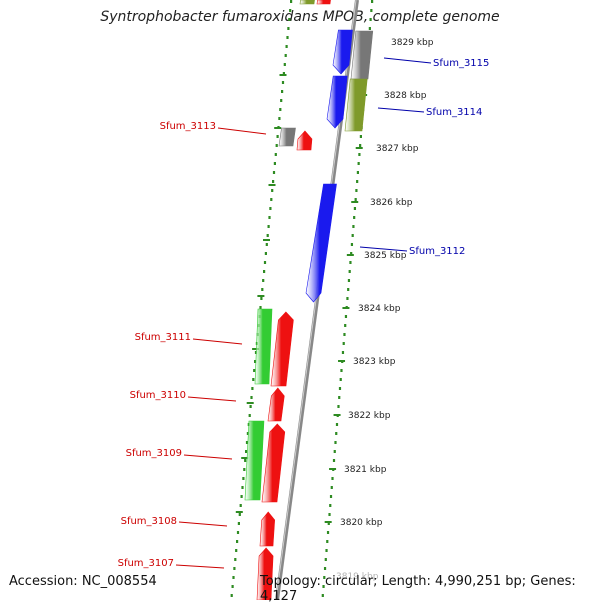 Image resolution: width=600 pixels, height=604 pixels. I want to click on gene-label-sfum-3114: Sfum_3114, so click(454, 112).